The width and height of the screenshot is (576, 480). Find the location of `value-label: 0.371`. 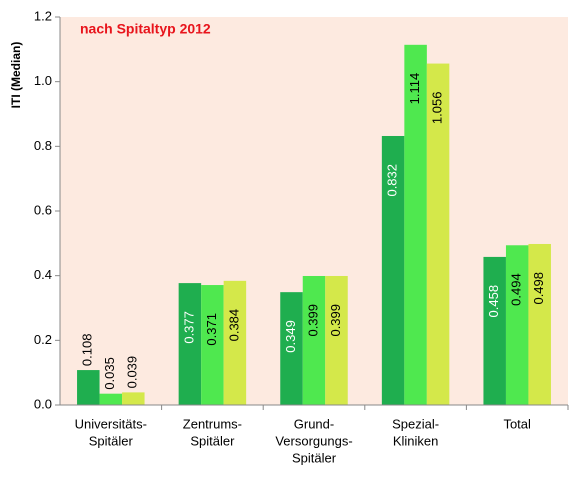

value-label: 0.371 is located at coordinates (211, 329).